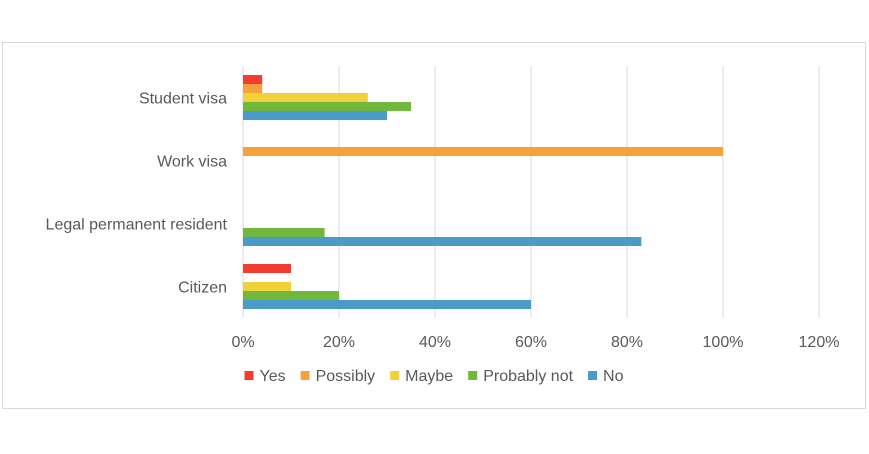 The width and height of the screenshot is (869, 454). What do you see at coordinates (346, 376) in the screenshot?
I see `legend-label: Possibly` at bounding box center [346, 376].